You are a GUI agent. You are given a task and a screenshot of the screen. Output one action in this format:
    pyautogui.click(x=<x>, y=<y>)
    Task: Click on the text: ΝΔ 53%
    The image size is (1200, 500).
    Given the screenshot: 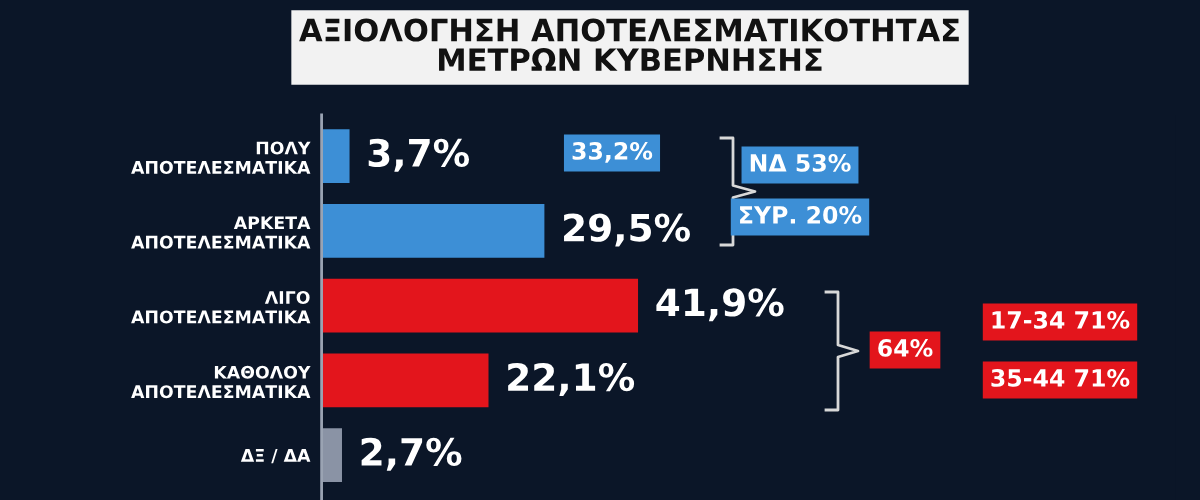 What is the action you would take?
    pyautogui.click(x=800, y=162)
    